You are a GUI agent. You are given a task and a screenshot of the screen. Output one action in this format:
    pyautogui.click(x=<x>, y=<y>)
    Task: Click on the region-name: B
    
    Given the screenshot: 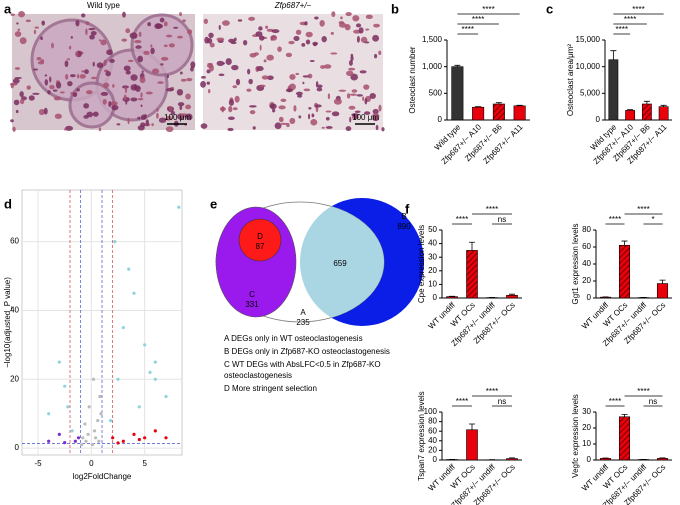 What is the action you would take?
    pyautogui.click(x=403, y=216)
    